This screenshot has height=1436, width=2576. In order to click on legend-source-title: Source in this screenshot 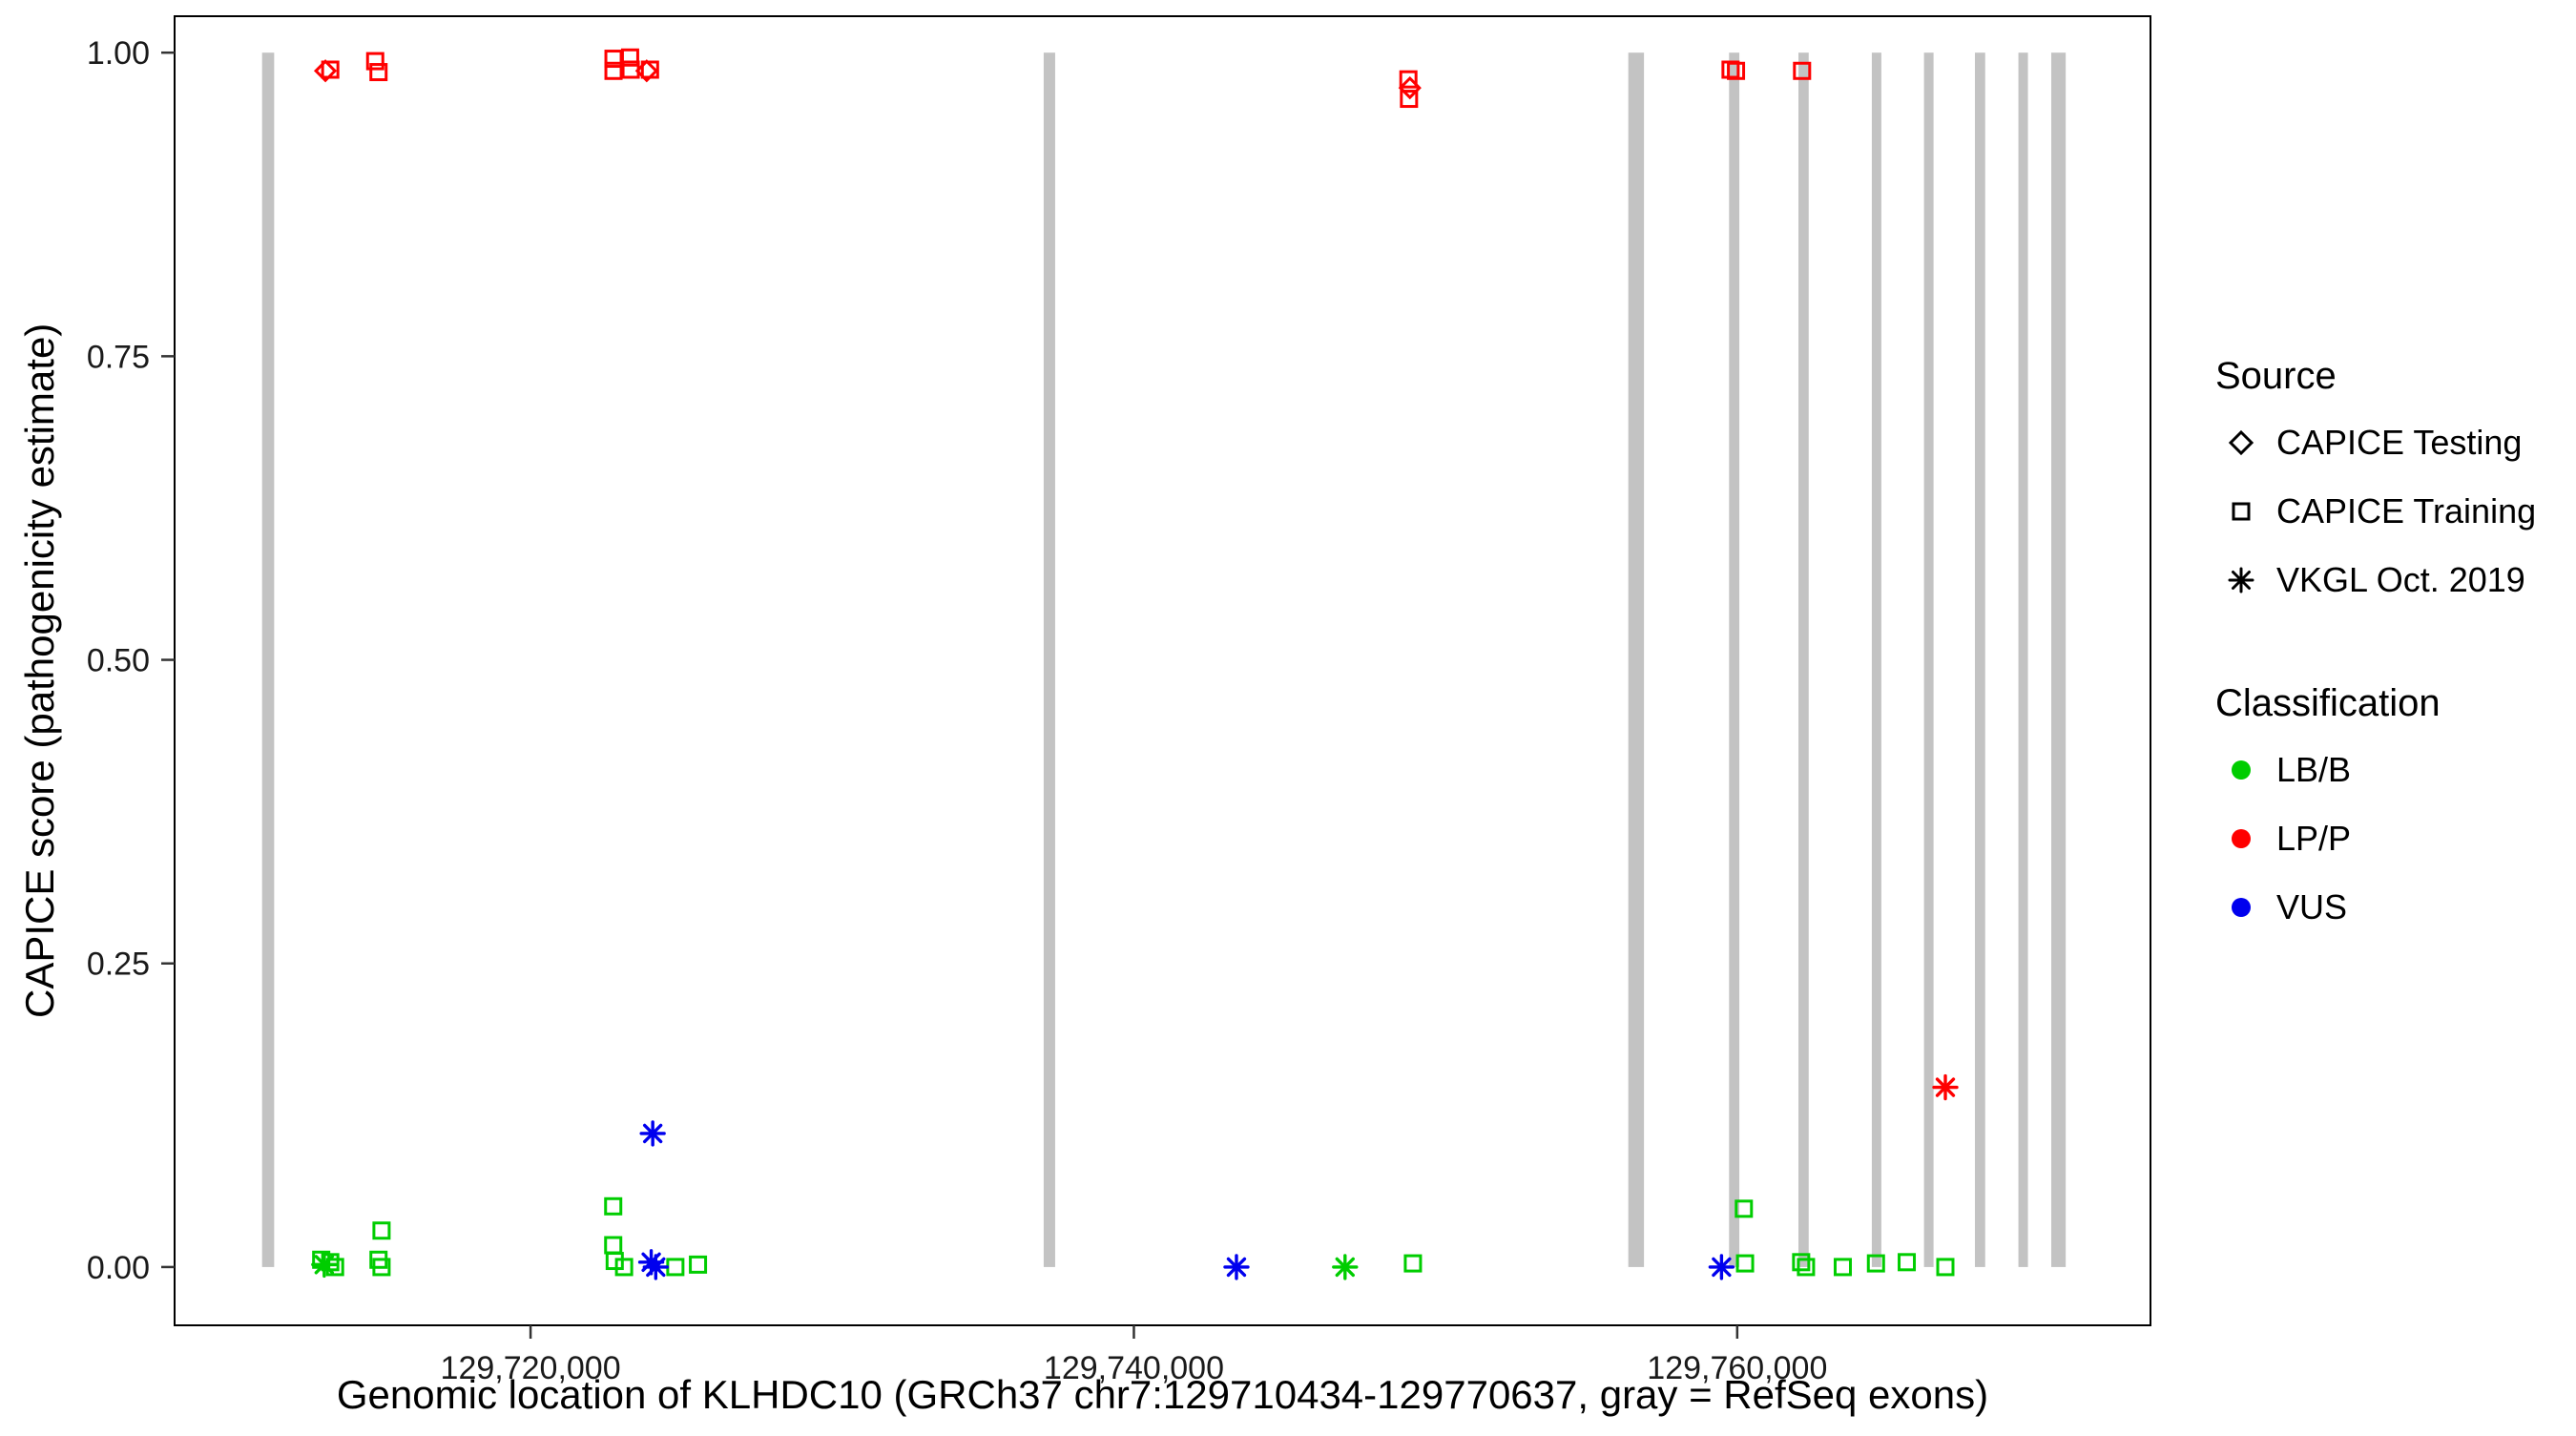, I will do `click(2276, 376)`.